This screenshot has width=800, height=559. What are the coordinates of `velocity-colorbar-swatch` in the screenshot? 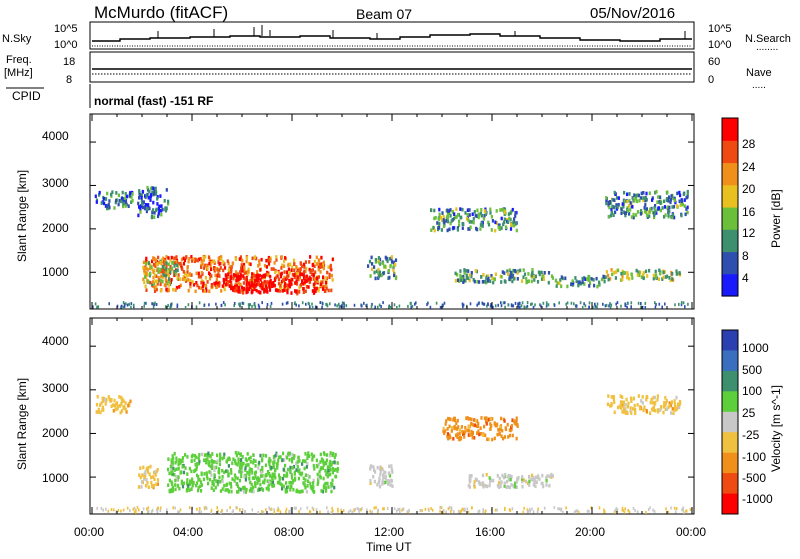 It's located at (730, 361).